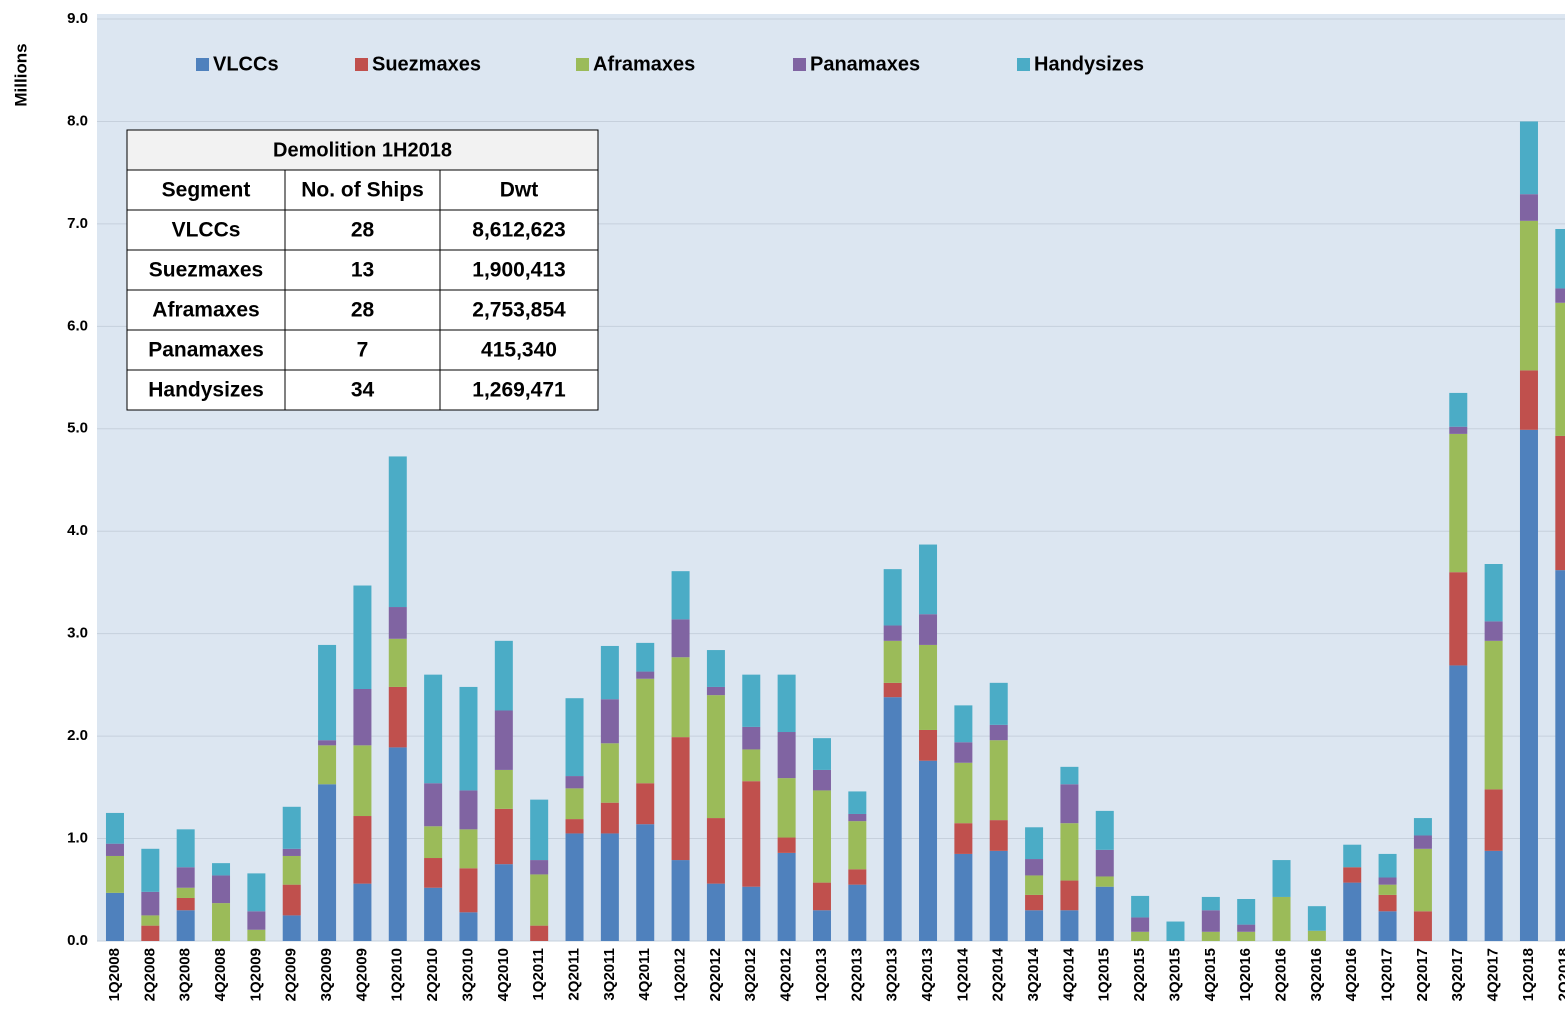 This screenshot has width=1565, height=1033. Describe the element at coordinates (927, 974) in the screenshot. I see `x-tick-label: 4Q2013` at that location.